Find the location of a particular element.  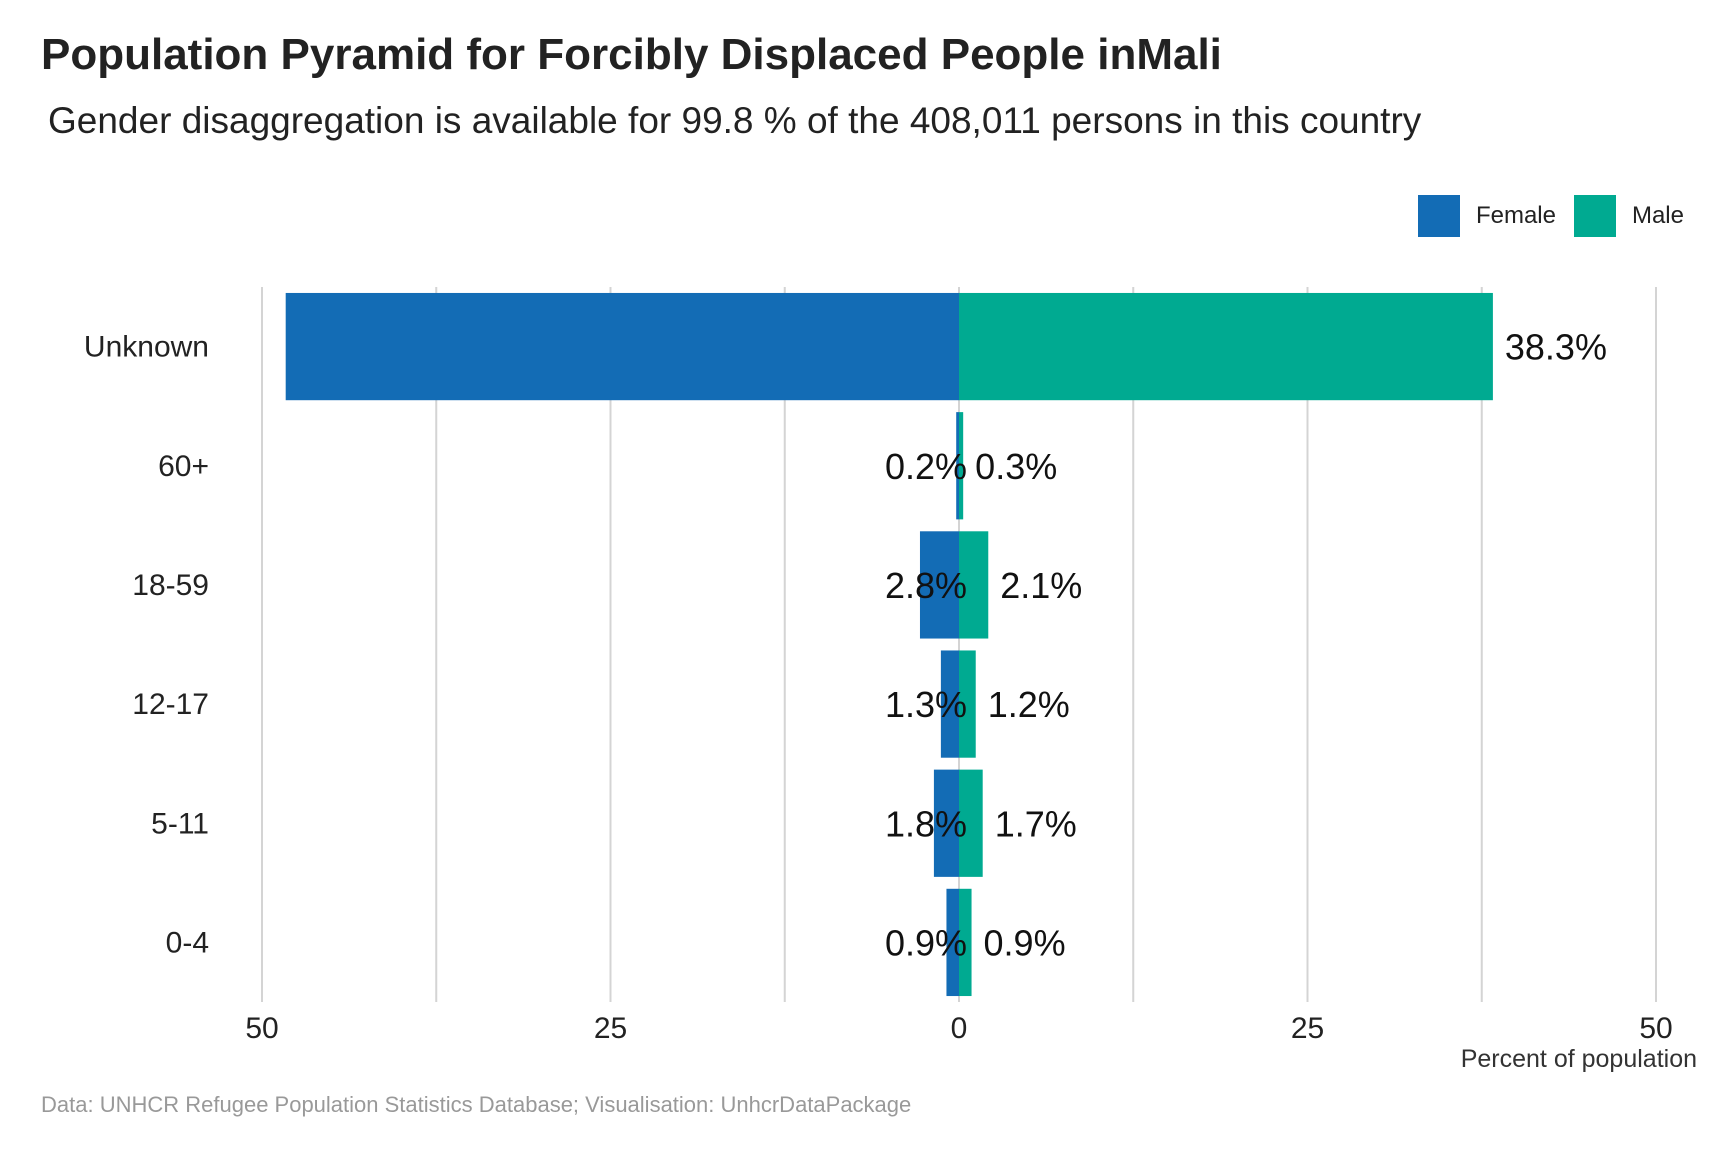

data-label-male: 2.1% is located at coordinates (1041, 585).